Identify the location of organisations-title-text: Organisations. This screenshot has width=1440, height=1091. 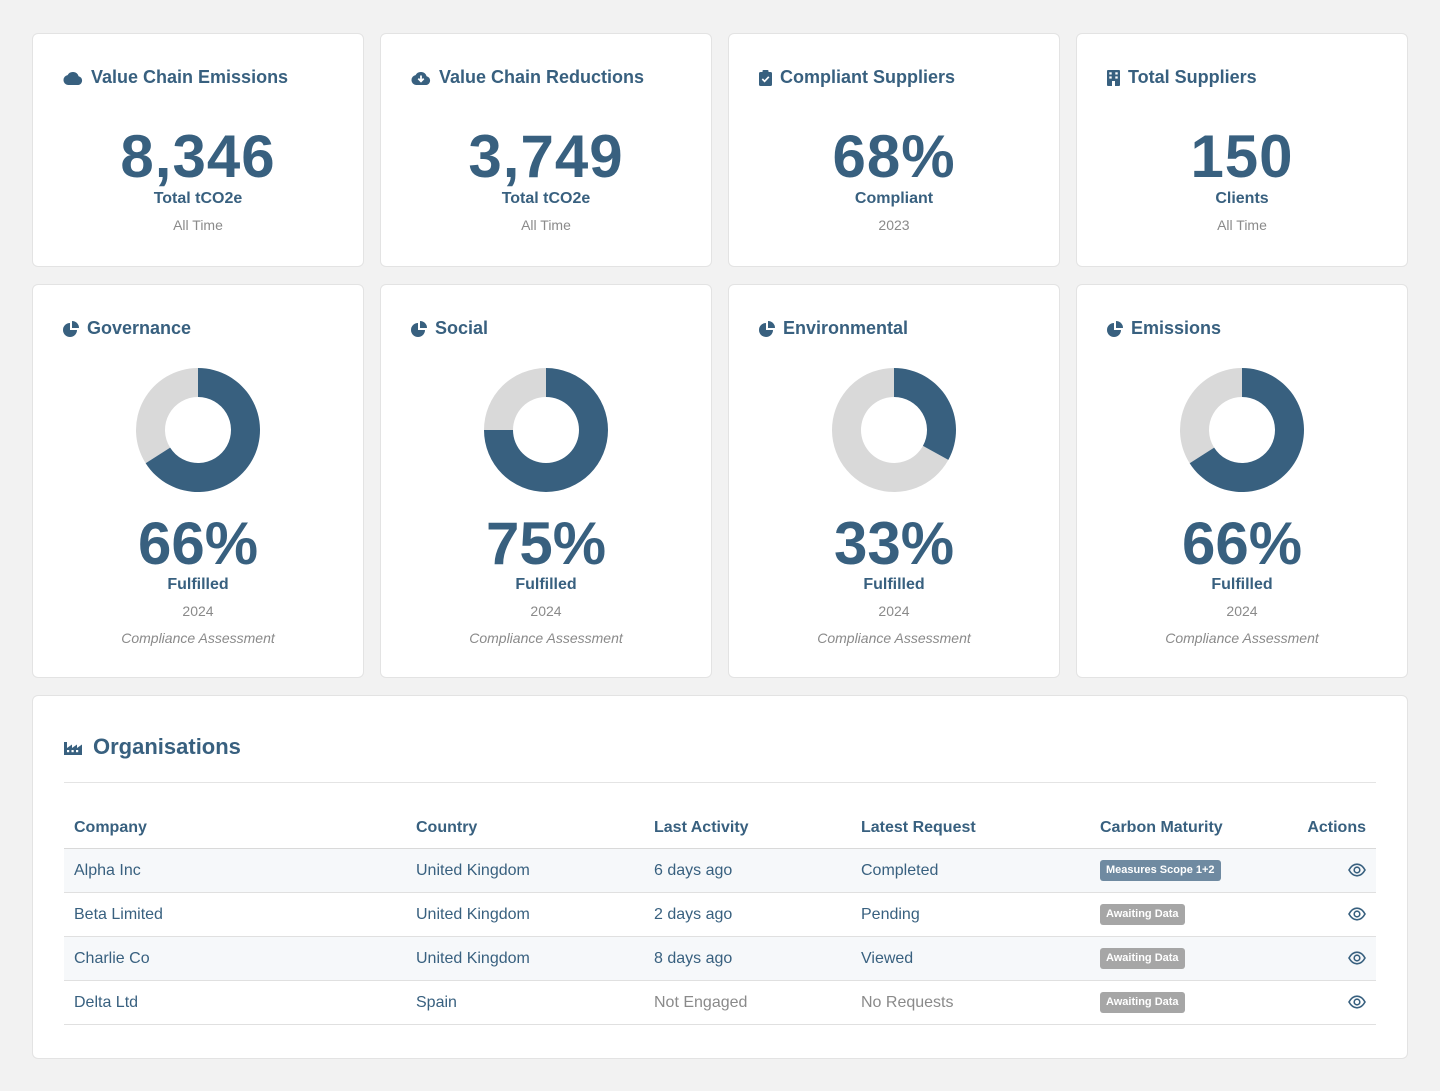
(167, 746).